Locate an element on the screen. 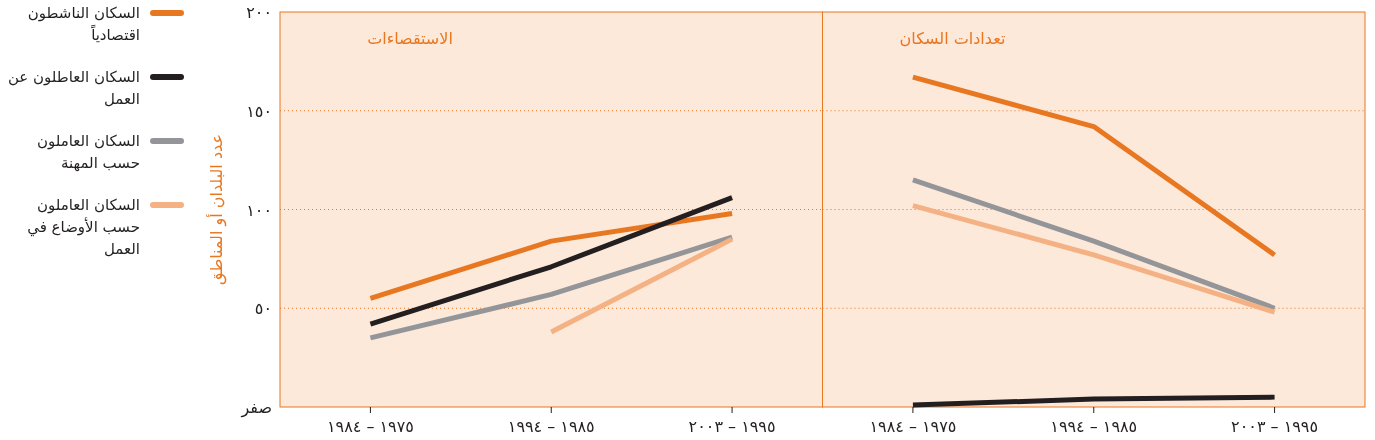 Image resolution: width=1375 pixels, height=440 pixels. y-tick-label: ١٥٠ is located at coordinates (259, 111).